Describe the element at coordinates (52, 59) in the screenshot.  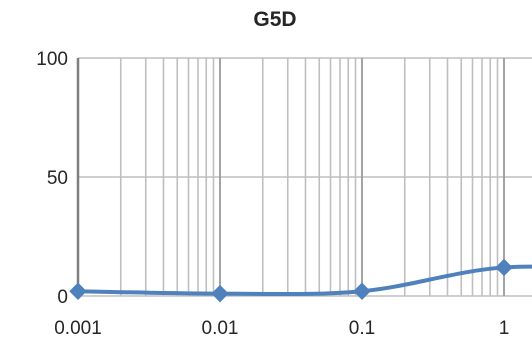
I see `y-tick-label: 100` at that location.